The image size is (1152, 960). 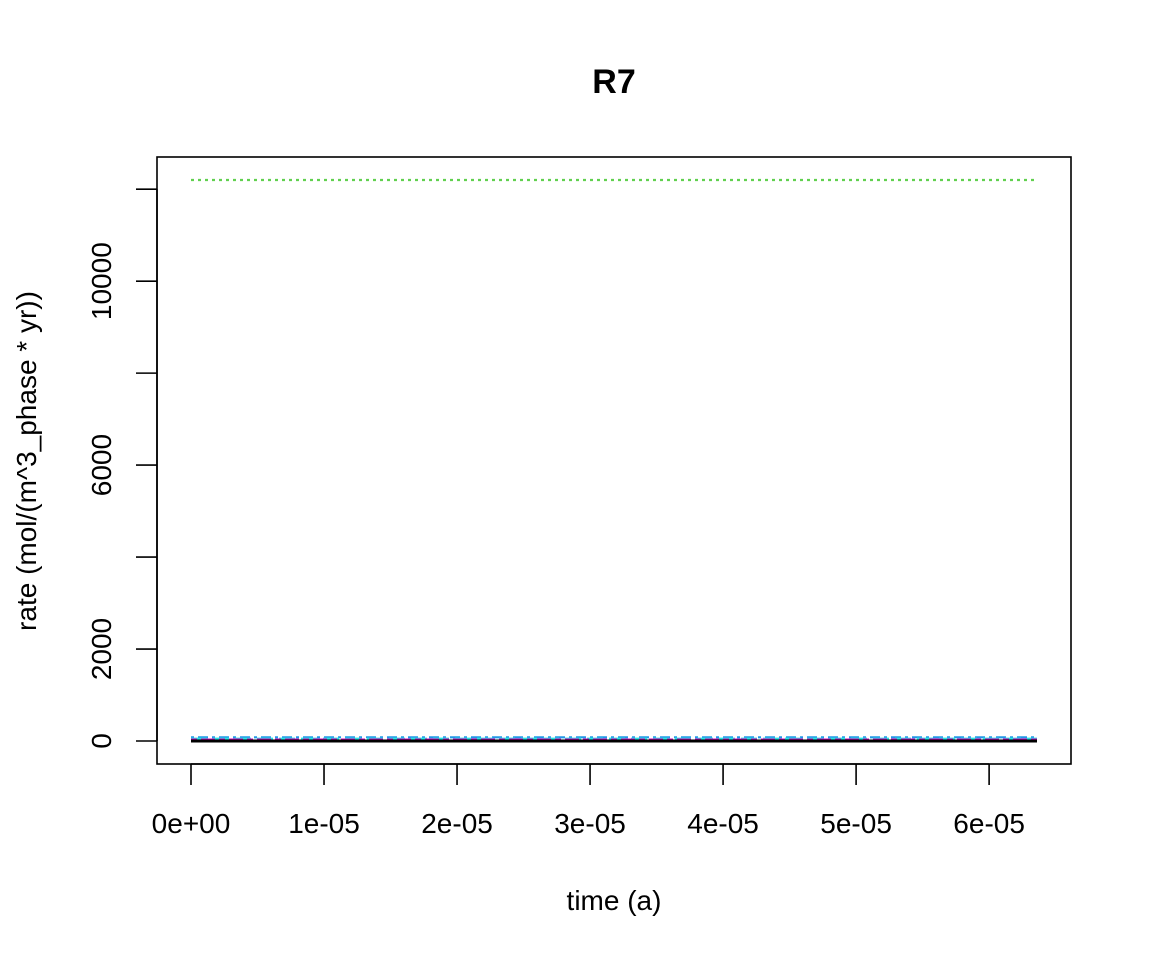 What do you see at coordinates (856, 823) in the screenshot?
I see `x-tick-label: 5e-05` at bounding box center [856, 823].